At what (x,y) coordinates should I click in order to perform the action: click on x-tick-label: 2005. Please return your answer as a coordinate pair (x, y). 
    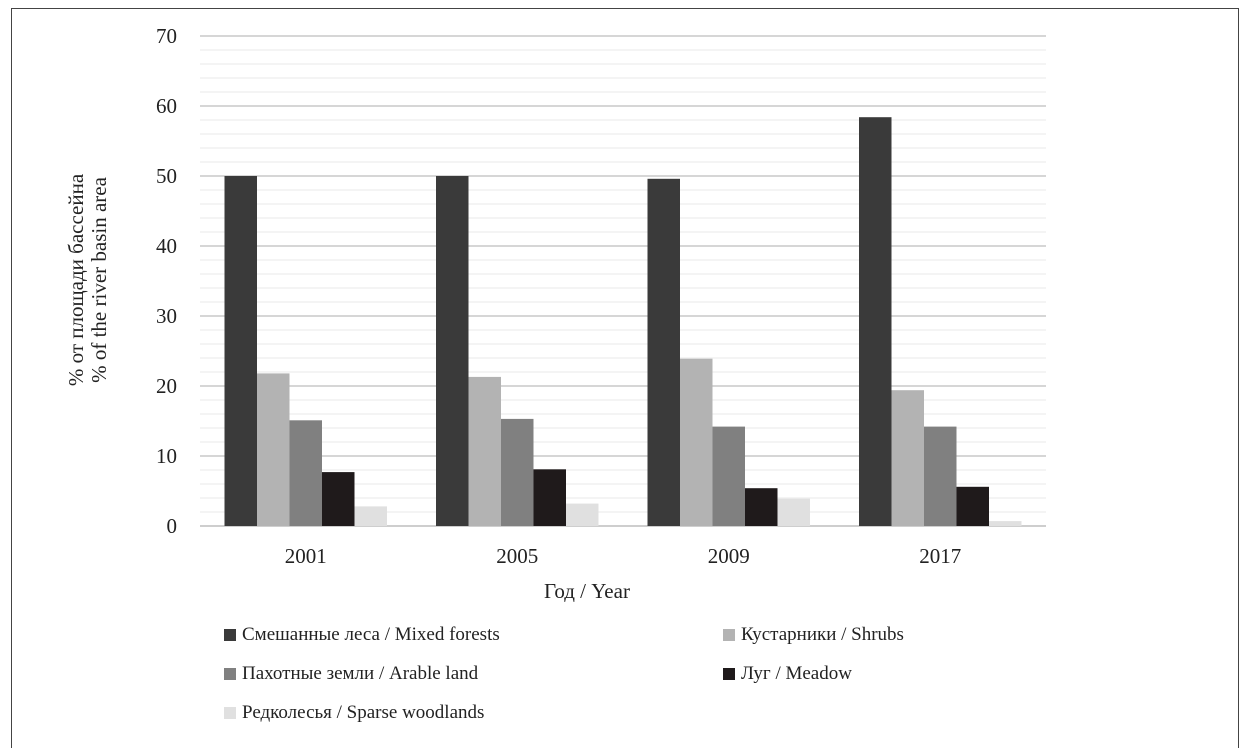
    Looking at the image, I should click on (517, 556).